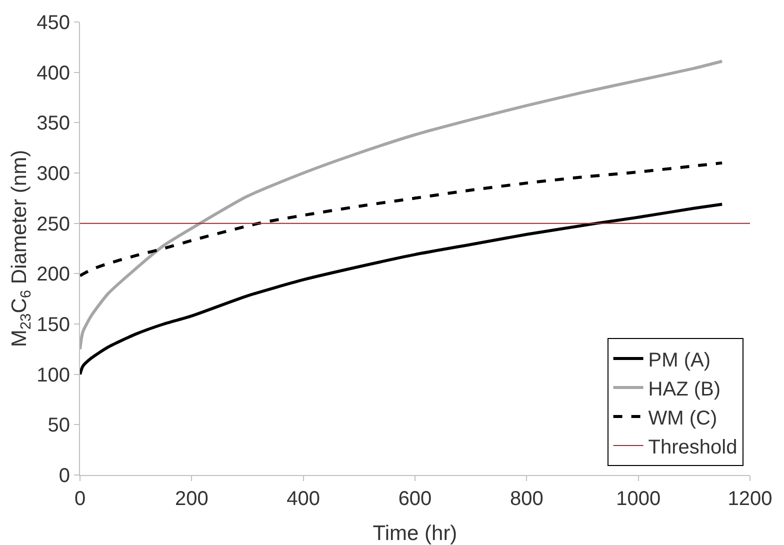 This screenshot has height=545, width=784. Describe the element at coordinates (80, 499) in the screenshot. I see `x-tick-label: 0` at that location.